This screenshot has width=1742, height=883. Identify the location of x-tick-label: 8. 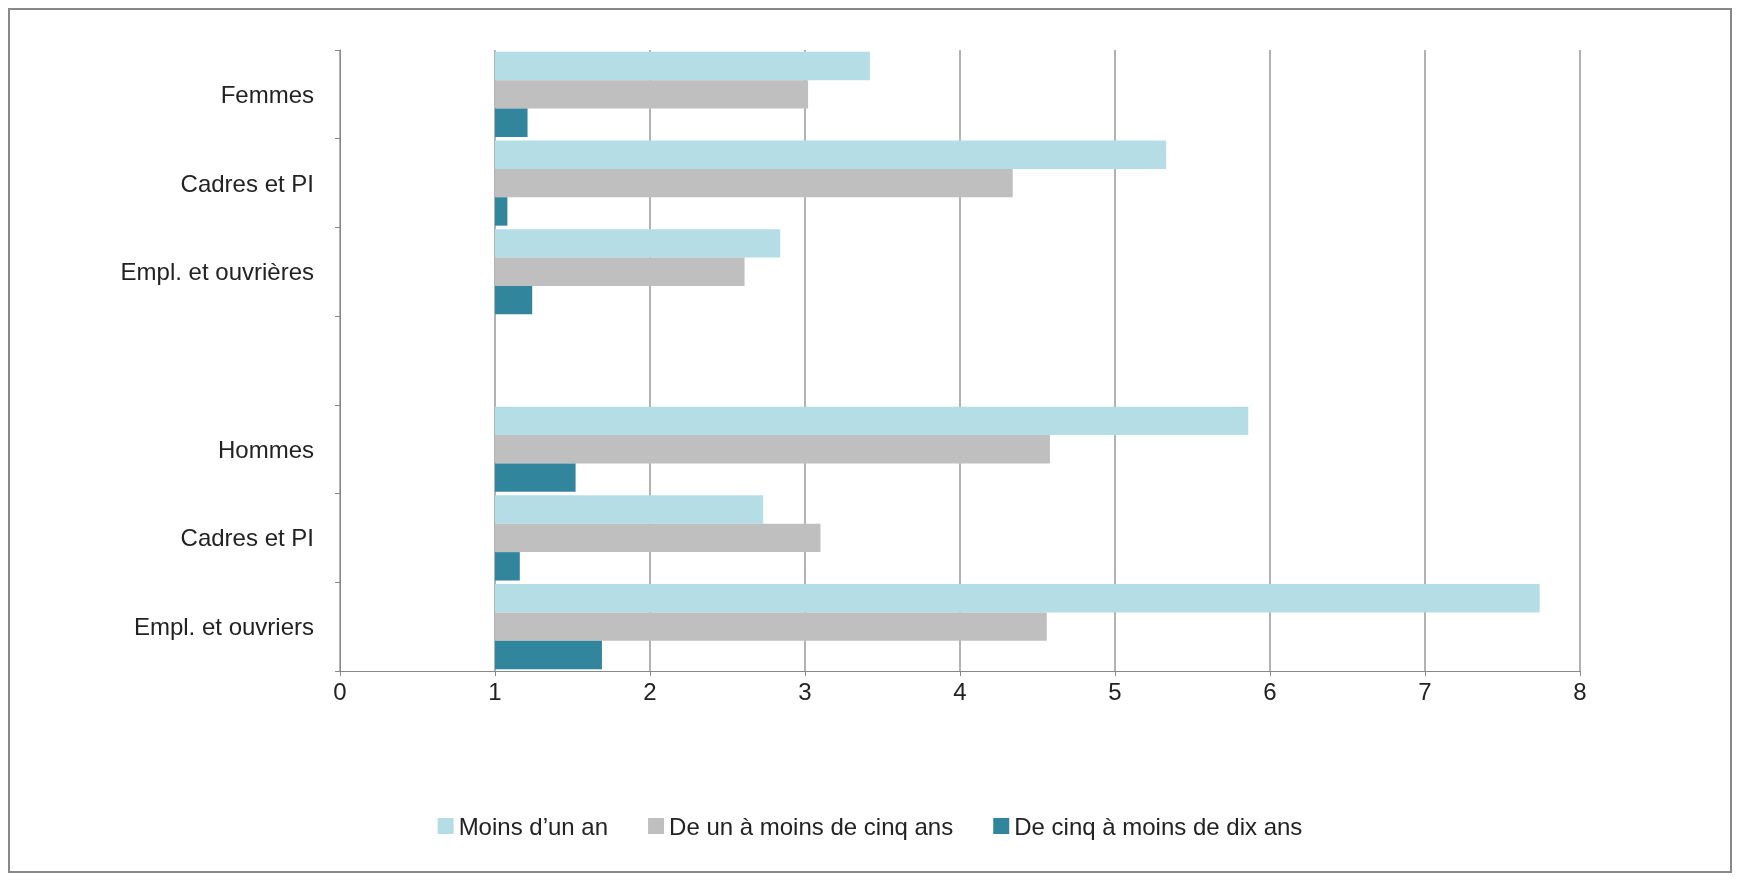
(1580, 691).